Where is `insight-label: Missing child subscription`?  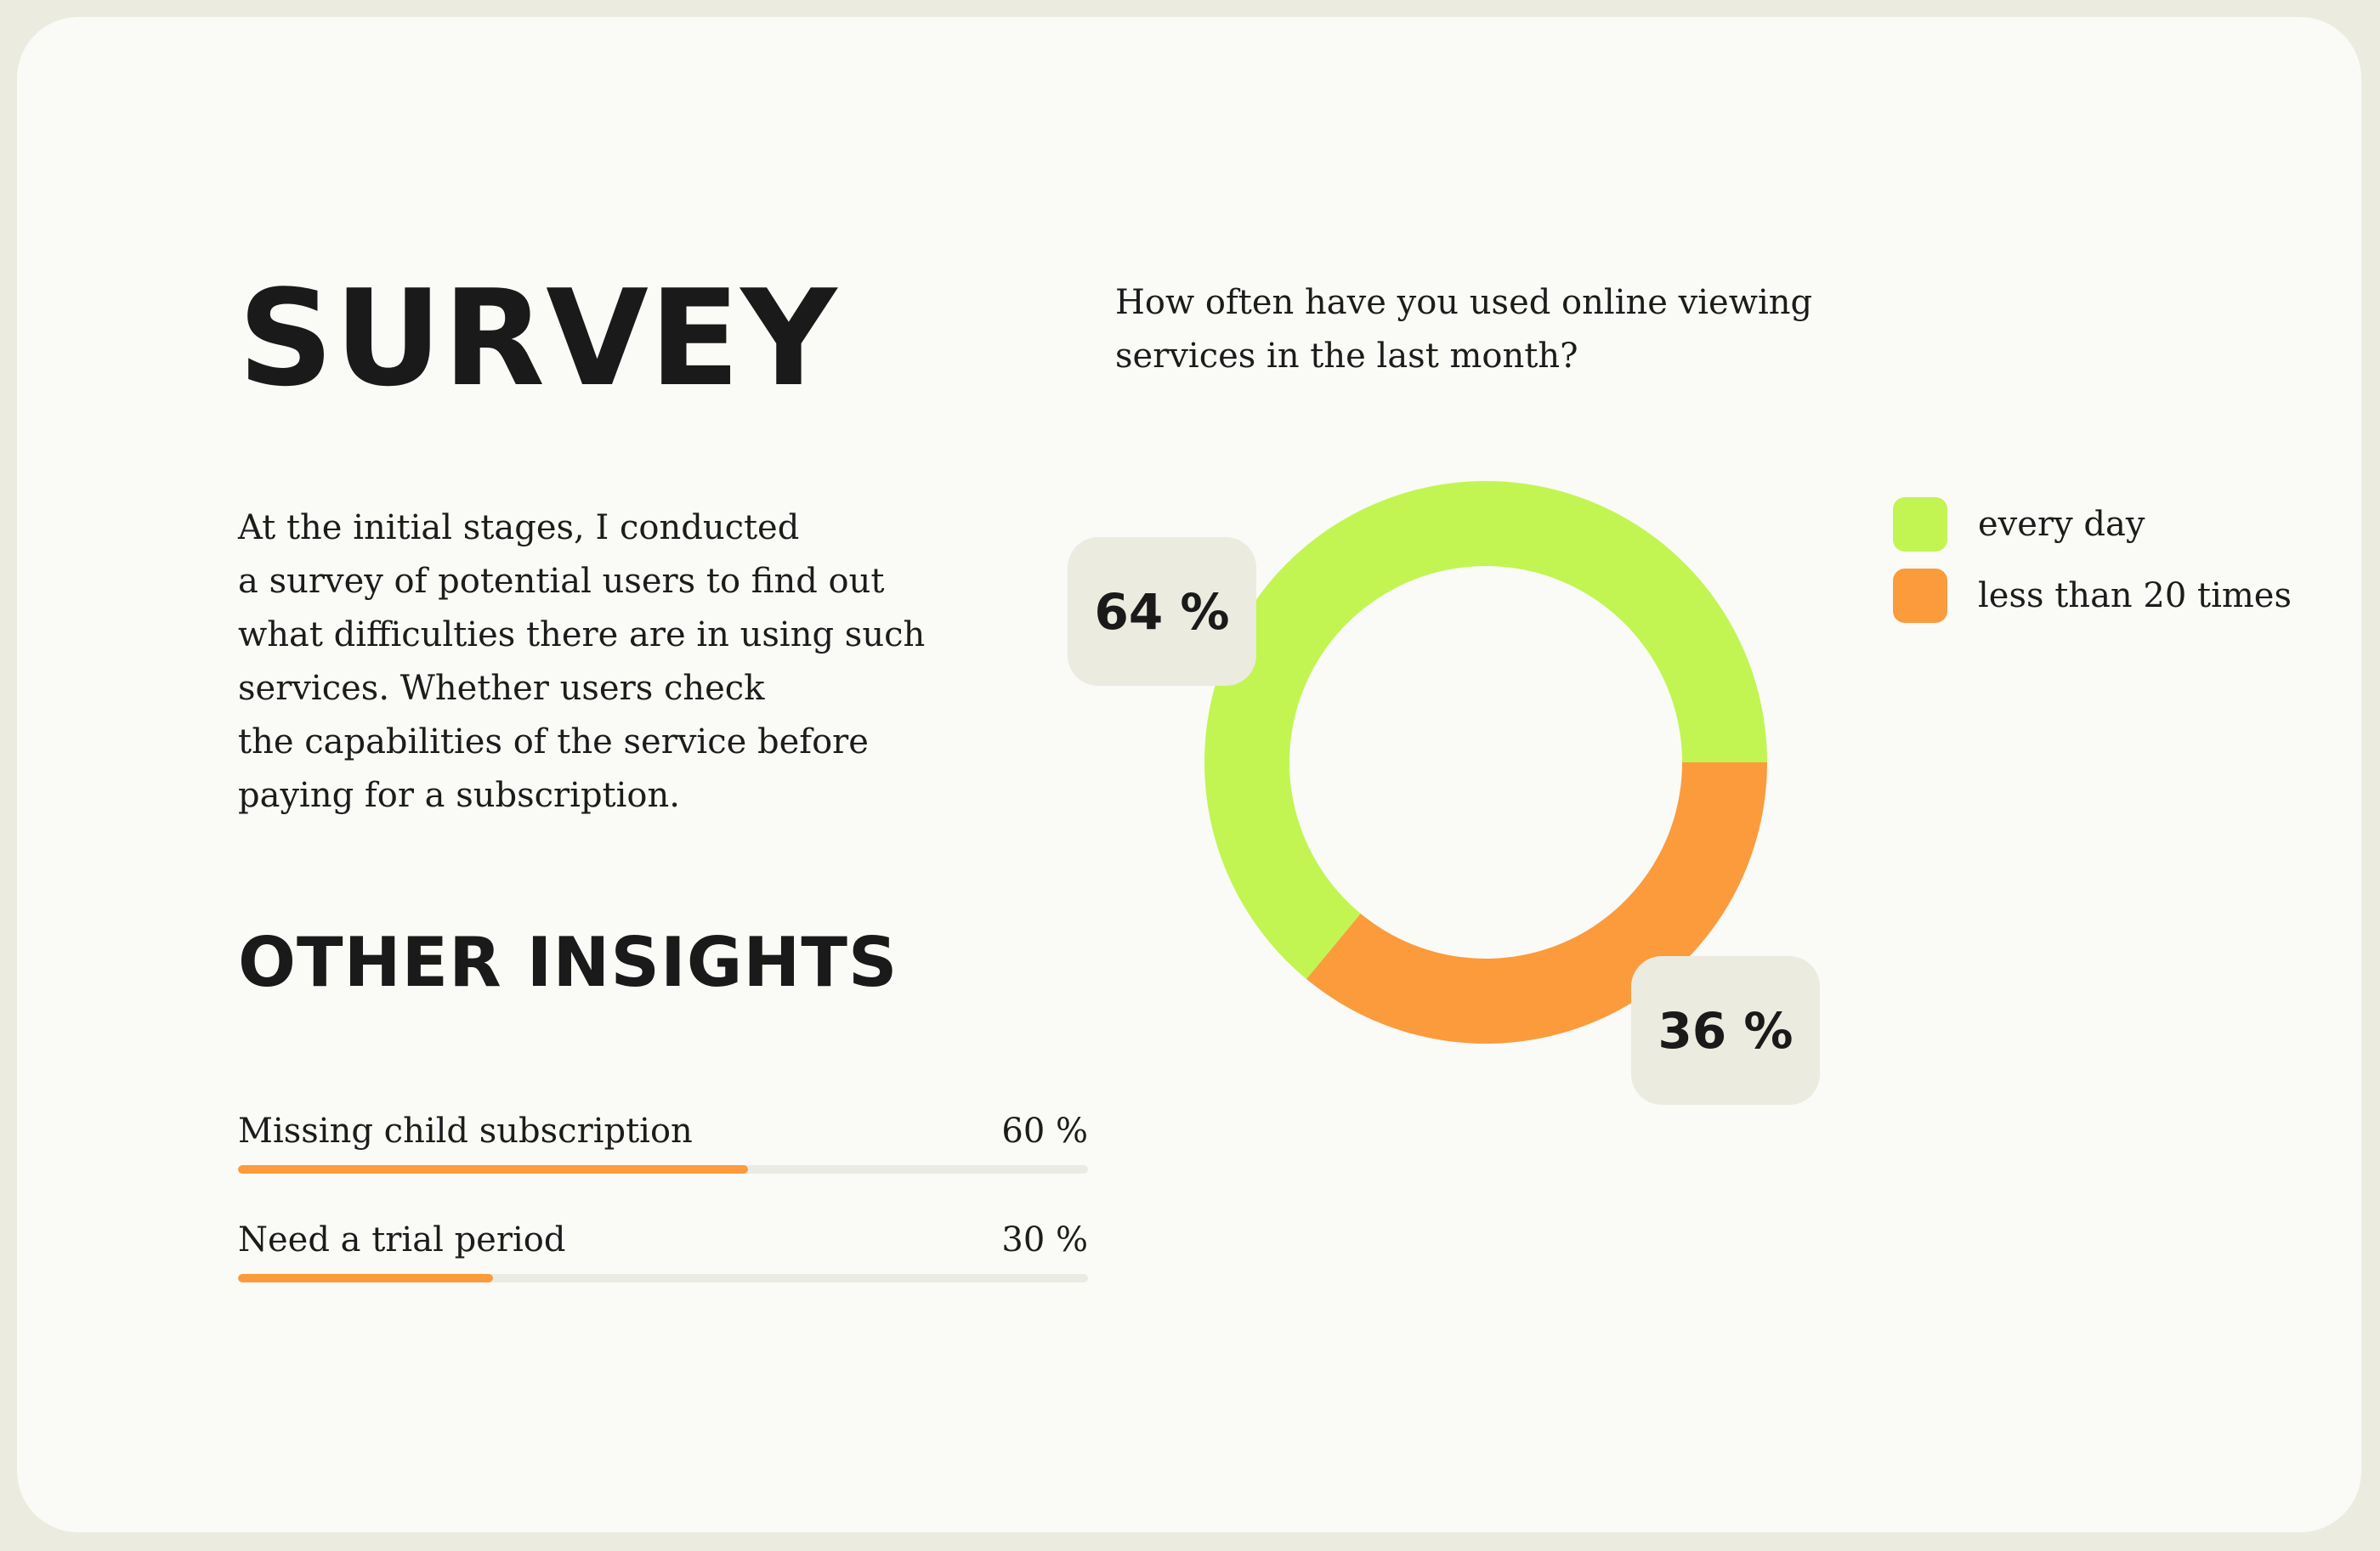
insight-label: Missing child subscription is located at coordinates (465, 1132).